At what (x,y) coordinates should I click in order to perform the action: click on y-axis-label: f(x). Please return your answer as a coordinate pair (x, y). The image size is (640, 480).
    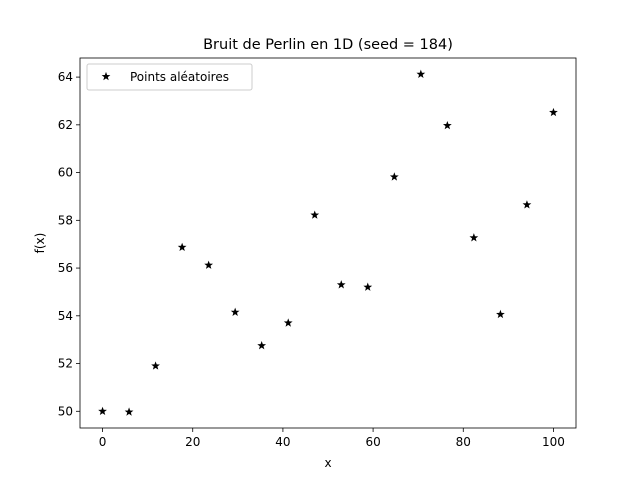
    Looking at the image, I should click on (40, 243).